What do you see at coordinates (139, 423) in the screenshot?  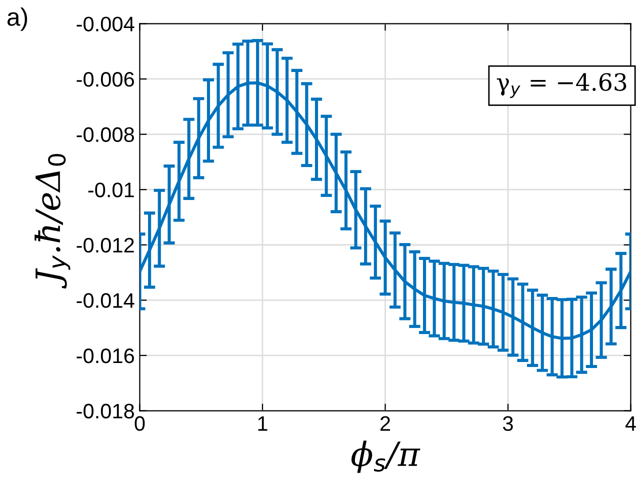 I see `x-tick-label: 0` at bounding box center [139, 423].